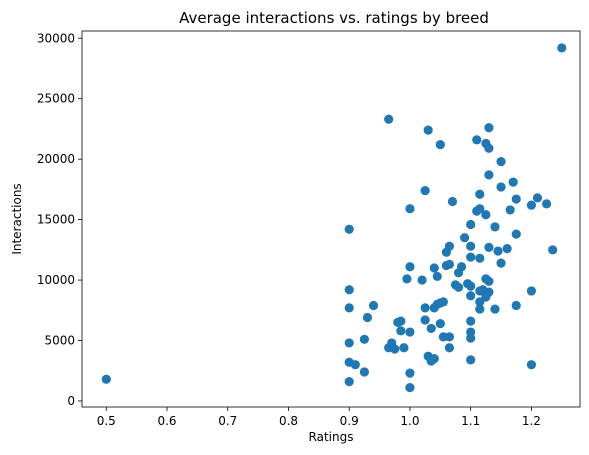 This screenshot has height=455, width=589. What do you see at coordinates (56, 38) in the screenshot?
I see `y-tick-label: 30000` at bounding box center [56, 38].